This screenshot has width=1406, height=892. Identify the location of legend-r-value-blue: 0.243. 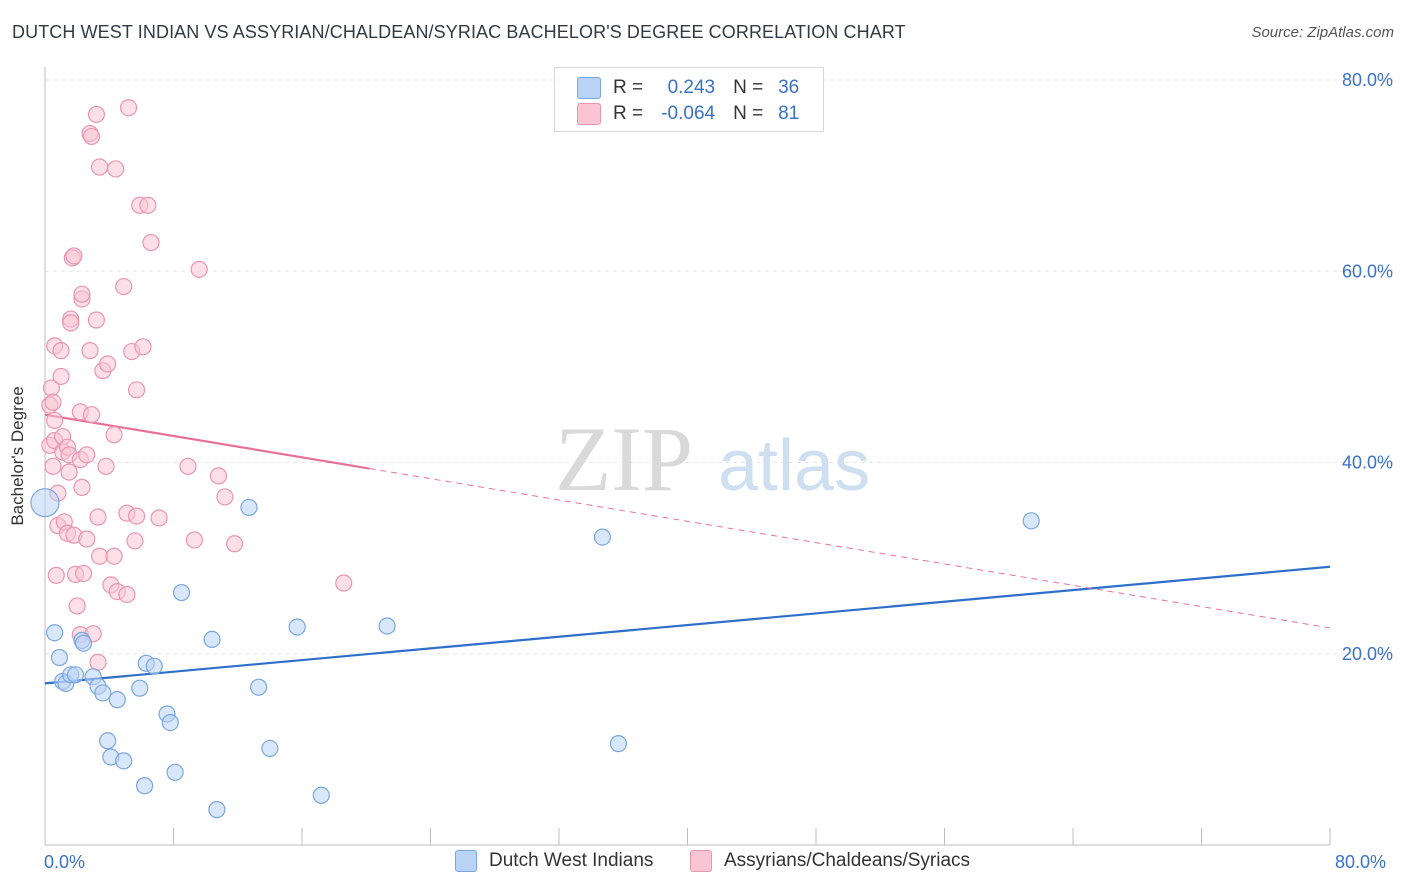
(691, 87).